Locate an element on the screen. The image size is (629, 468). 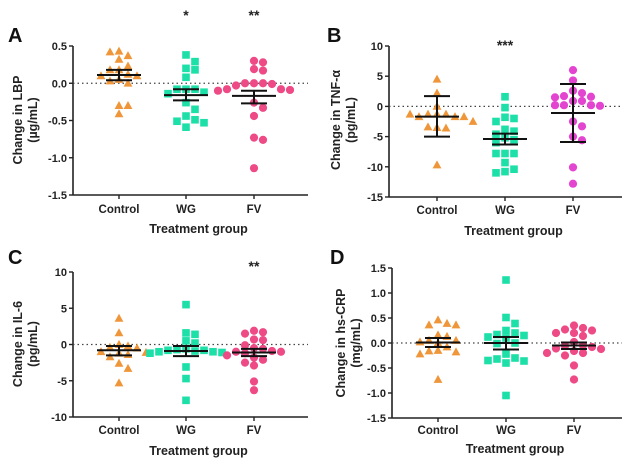
y-axis-title: Change in LBP(µg/mL) is located at coordinates (25, 120).